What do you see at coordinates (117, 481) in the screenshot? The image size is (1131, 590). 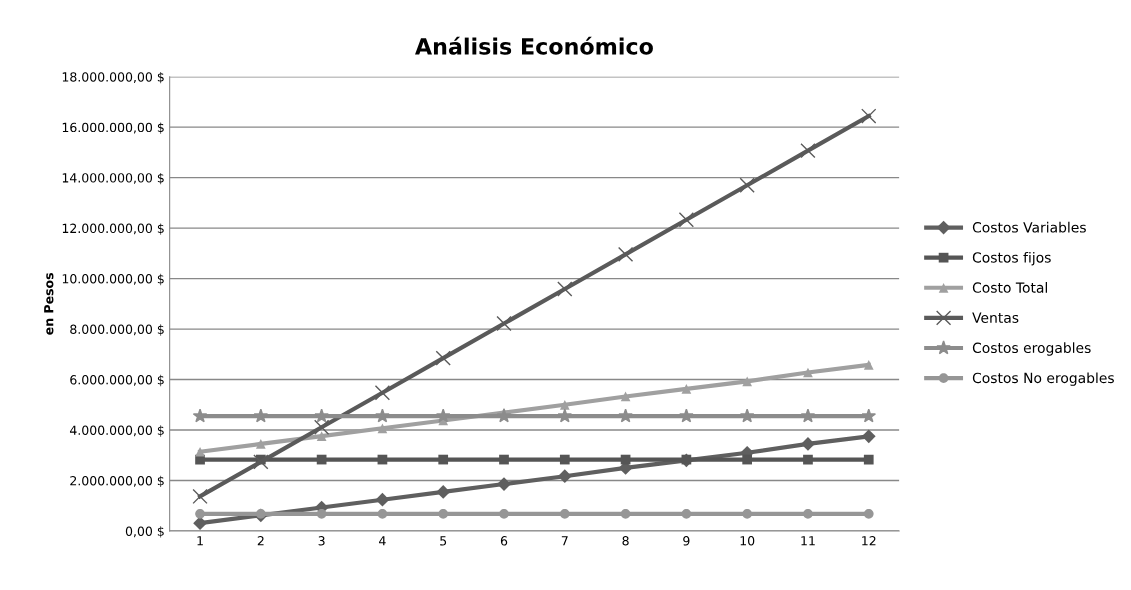 I see `y-tick-label: 2.000.000,00 $` at bounding box center [117, 481].